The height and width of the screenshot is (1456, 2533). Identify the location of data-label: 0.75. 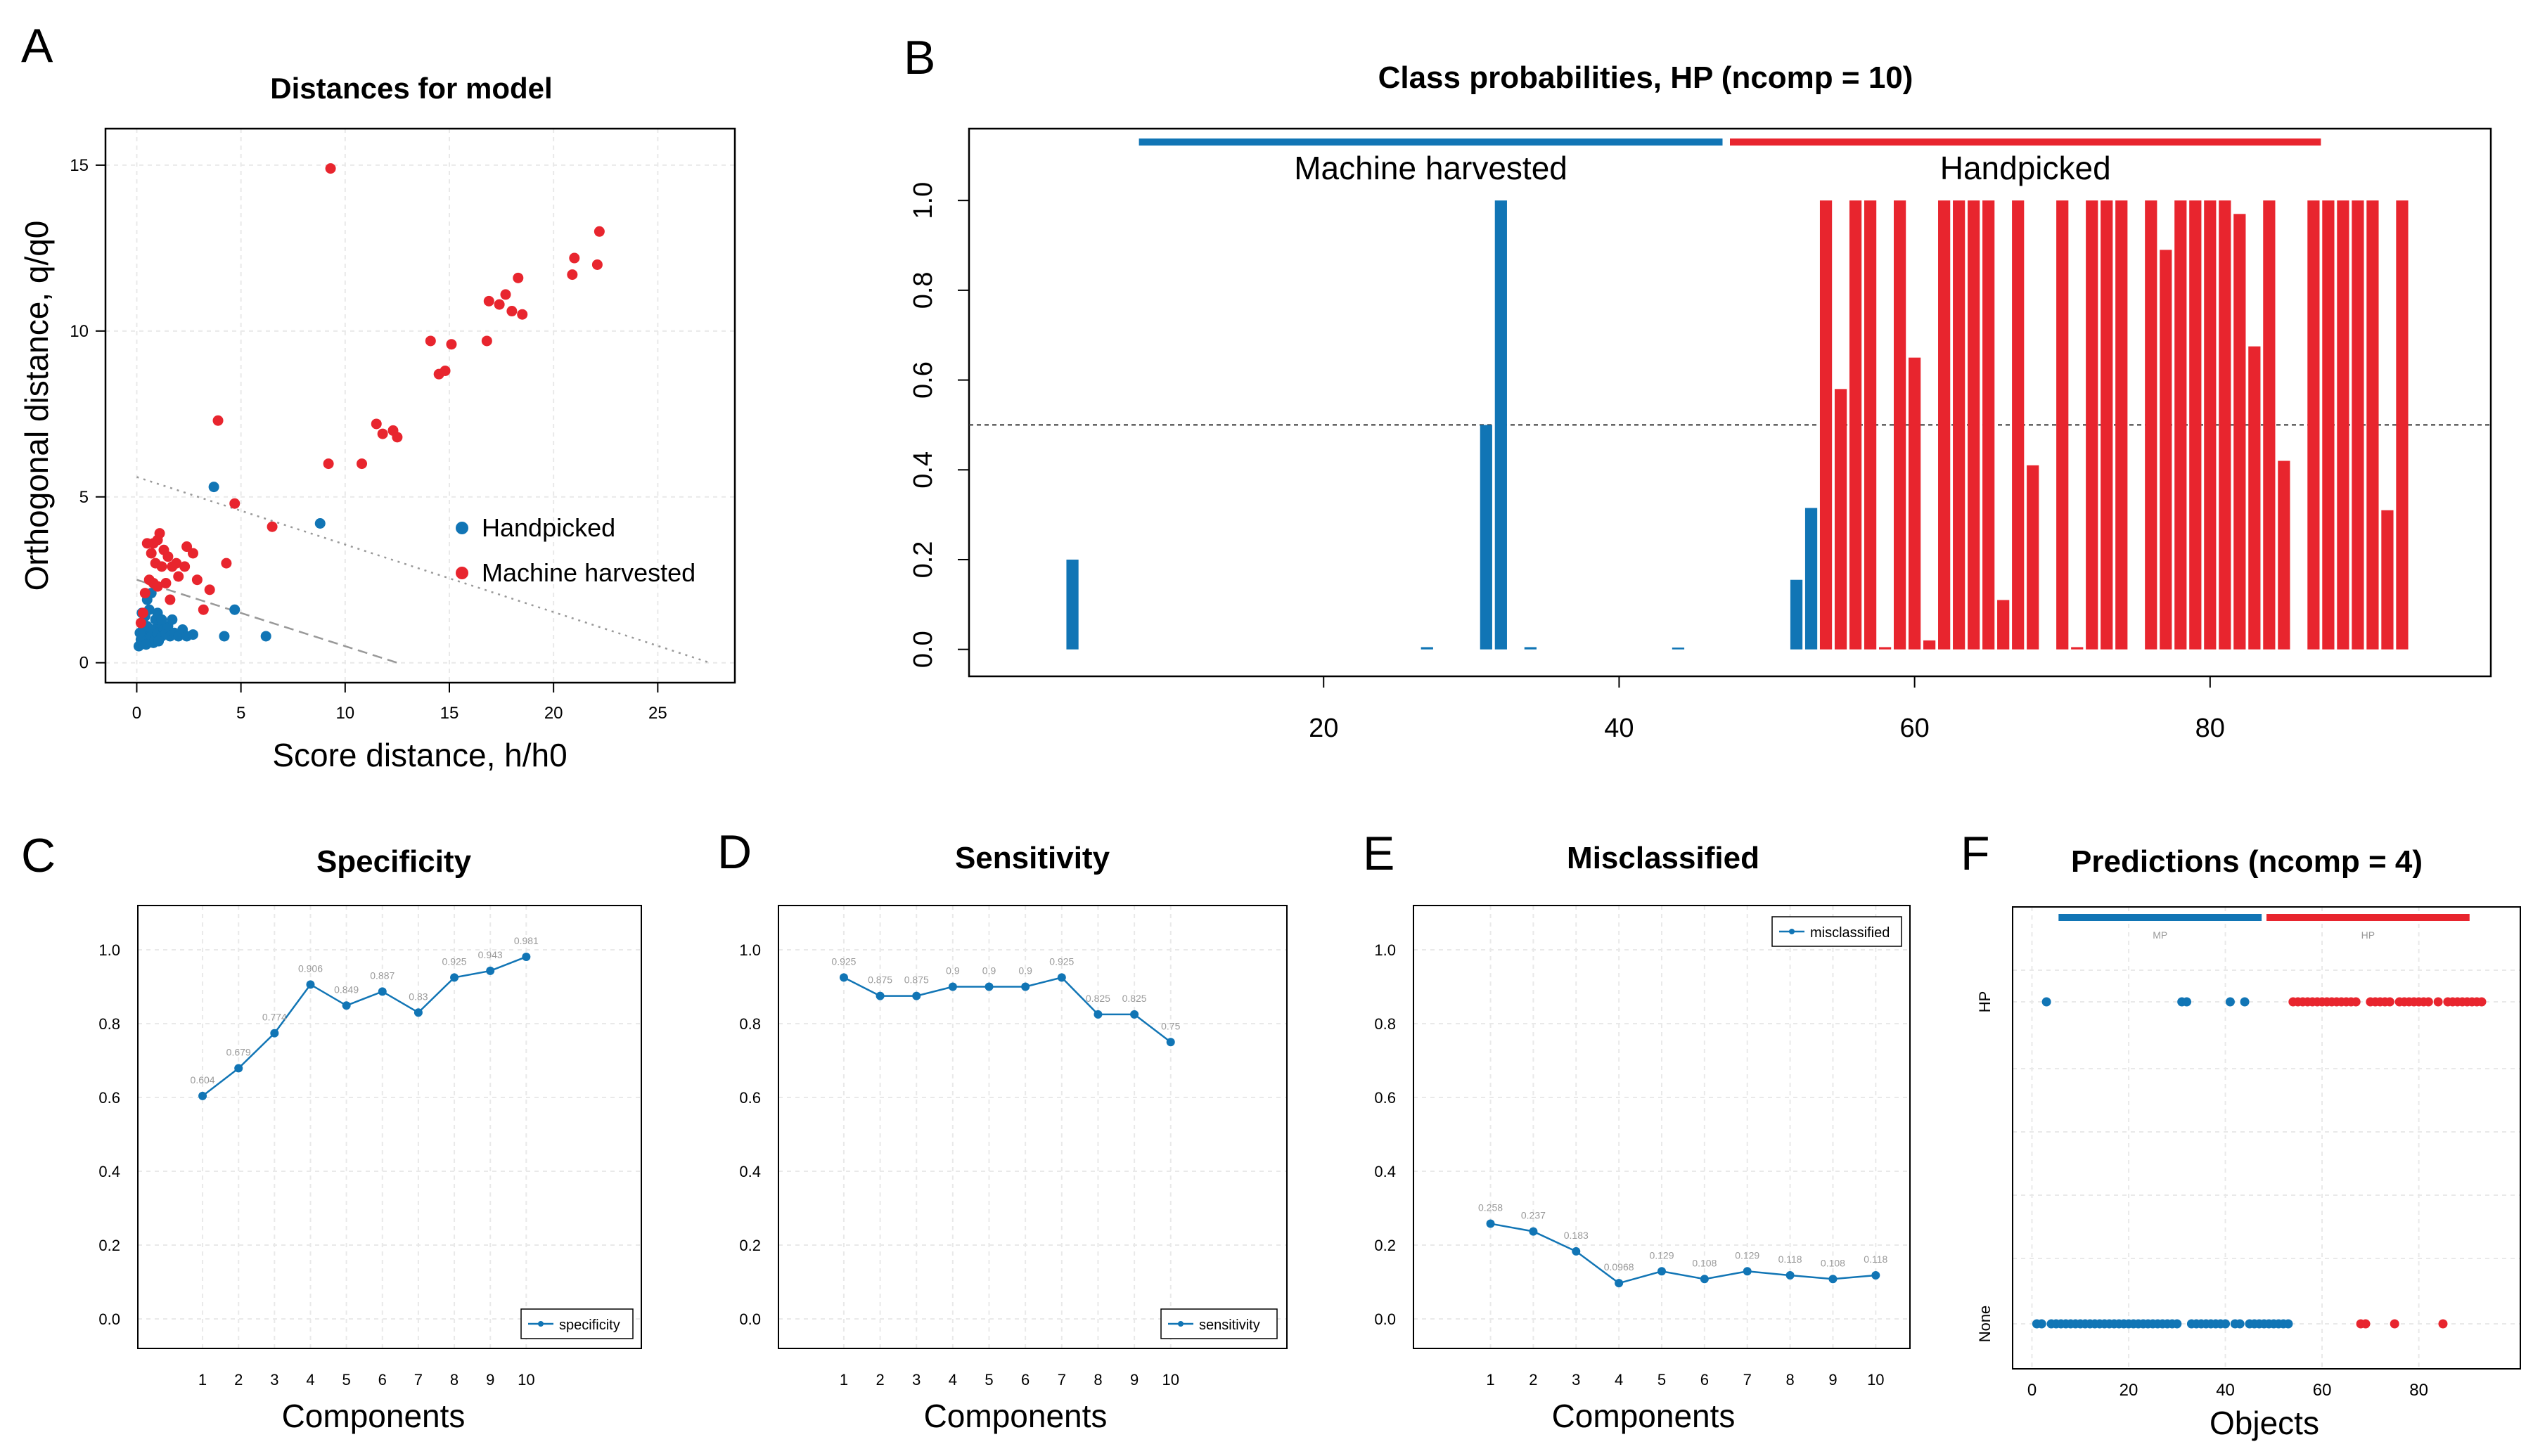
(1170, 1025).